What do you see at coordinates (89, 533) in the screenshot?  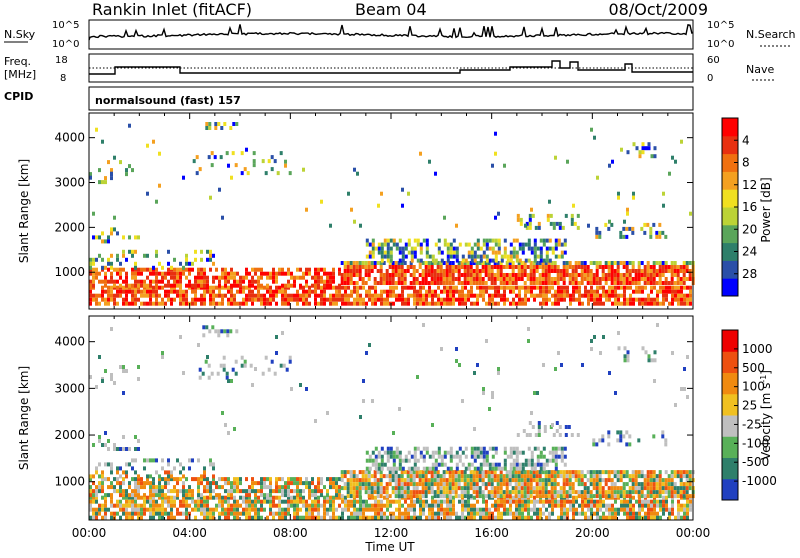 I see `x-tick-label: 00:00` at bounding box center [89, 533].